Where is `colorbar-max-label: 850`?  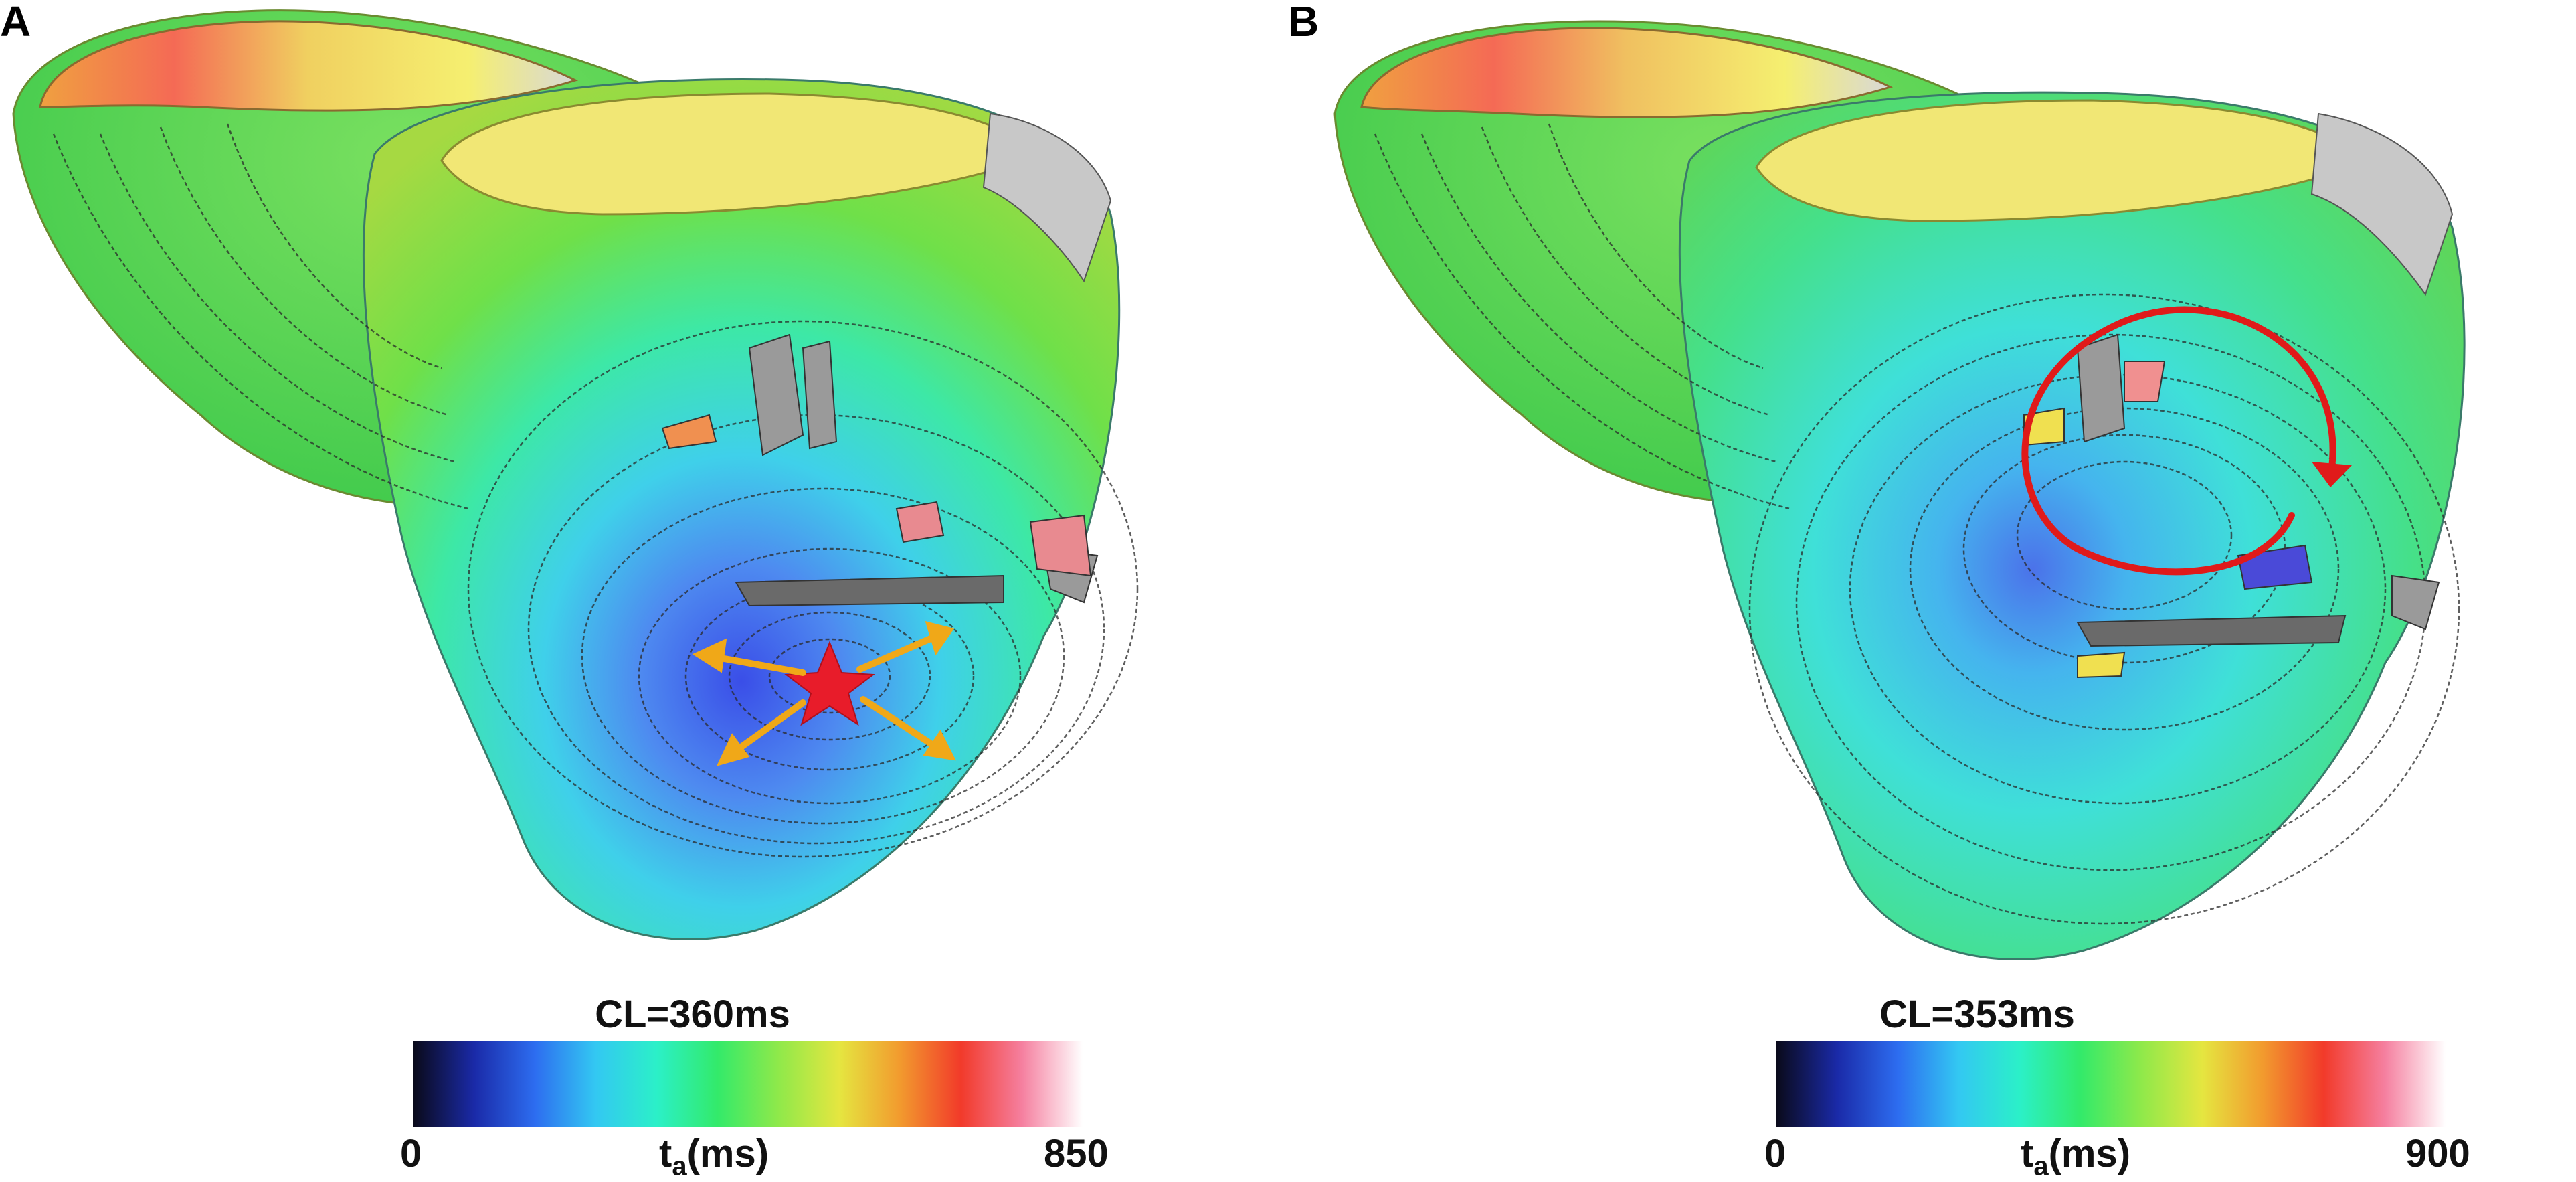
colorbar-max-label: 850 is located at coordinates (1076, 1153).